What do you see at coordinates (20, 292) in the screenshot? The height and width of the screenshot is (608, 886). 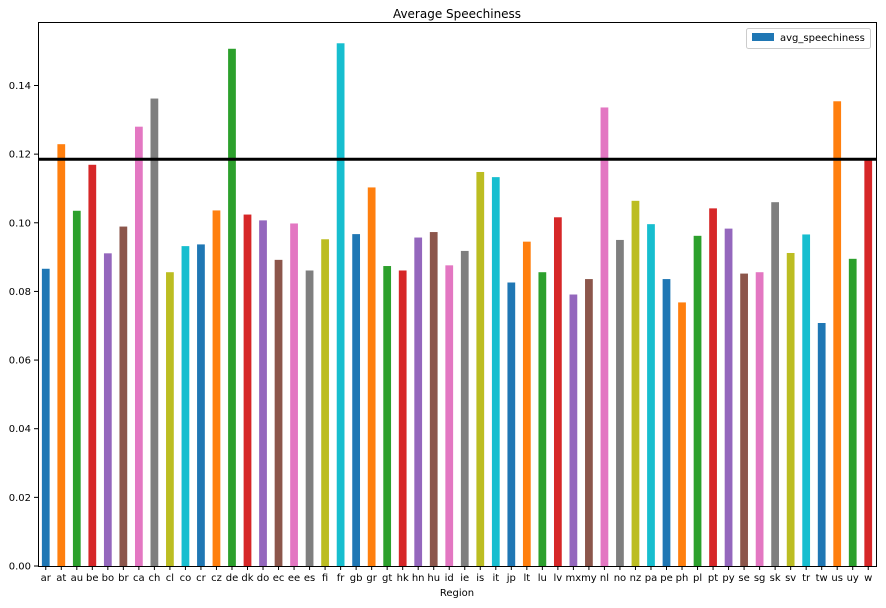 I see `y-tick-label: 0.08` at bounding box center [20, 292].